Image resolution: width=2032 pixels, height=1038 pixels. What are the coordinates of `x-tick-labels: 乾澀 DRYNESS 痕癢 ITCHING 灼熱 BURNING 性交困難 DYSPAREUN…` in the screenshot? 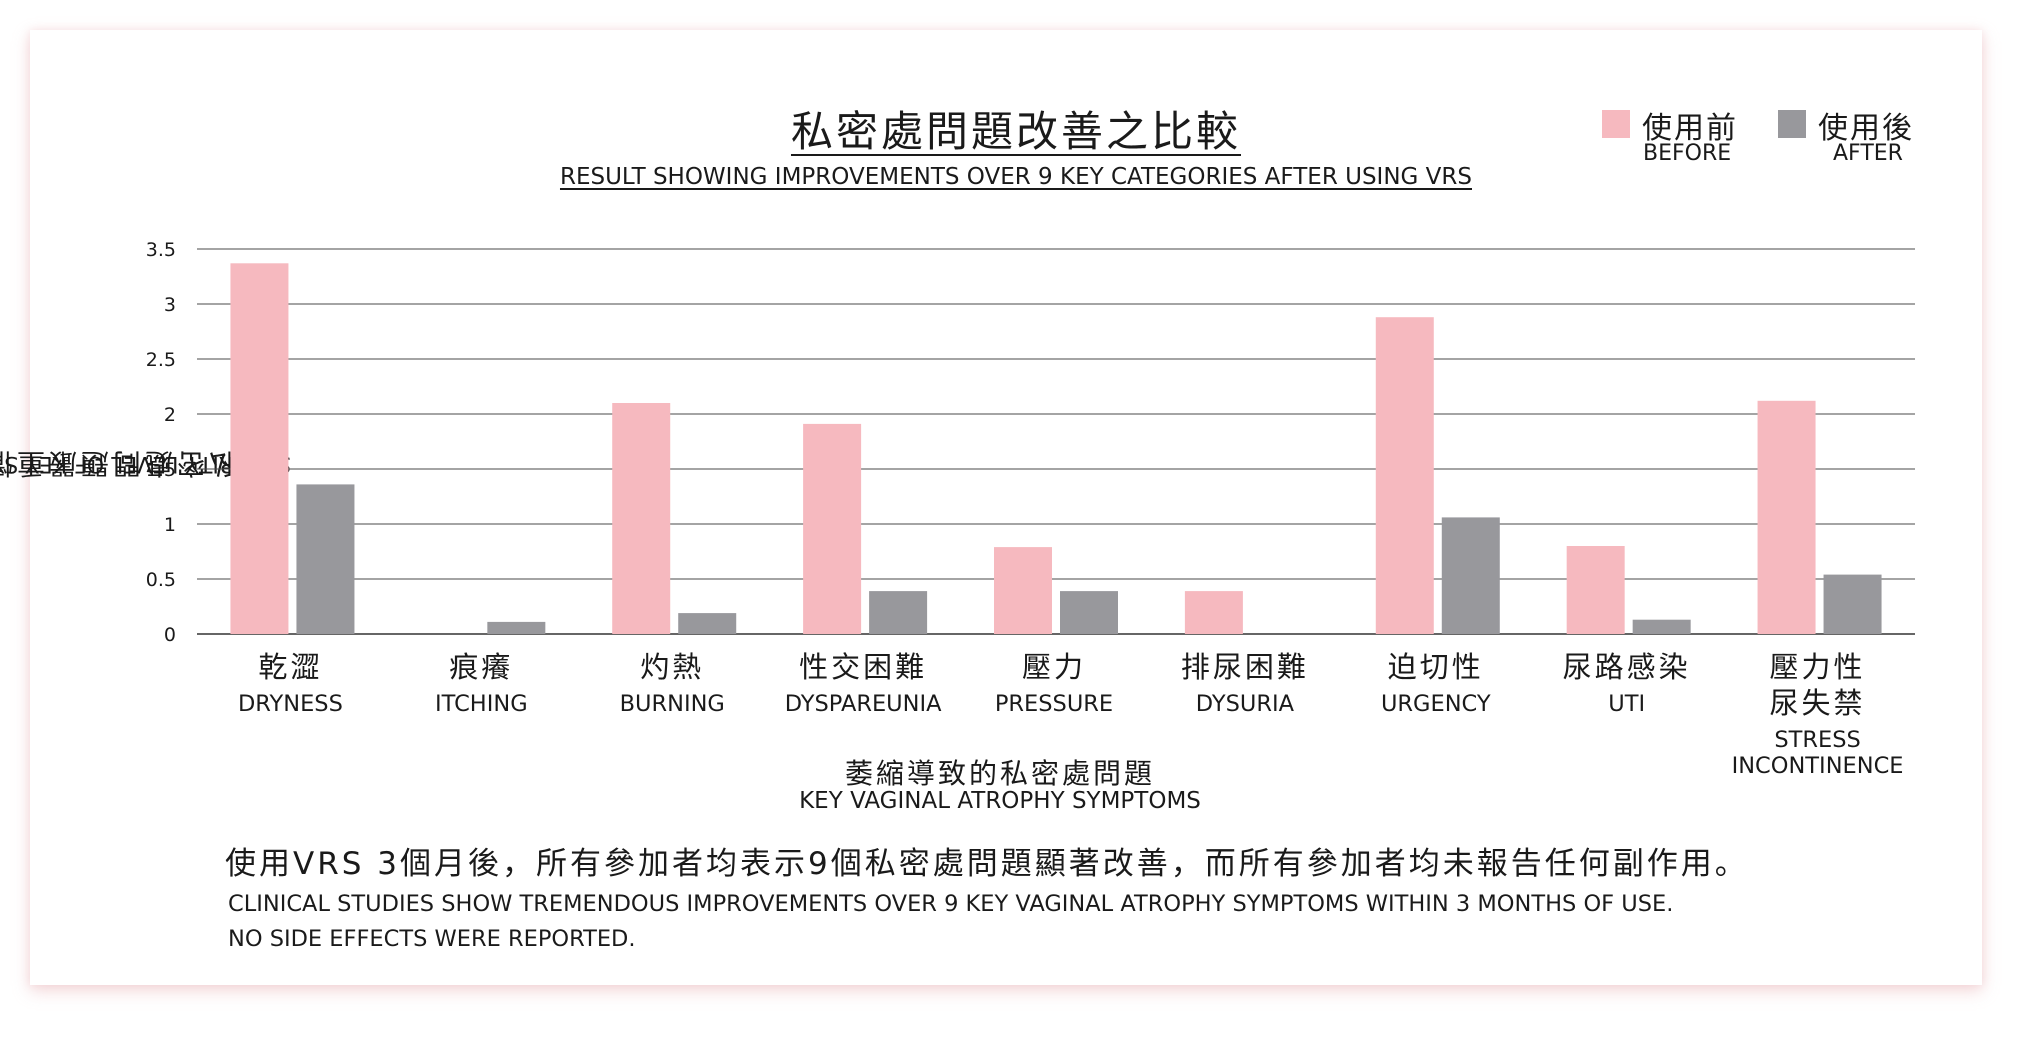 It's located at (1071, 714).